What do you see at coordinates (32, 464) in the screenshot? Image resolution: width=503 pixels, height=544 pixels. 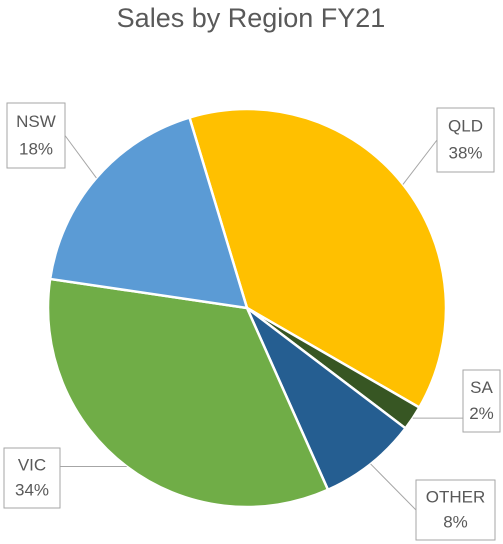 I see `category-label: VIC` at bounding box center [32, 464].